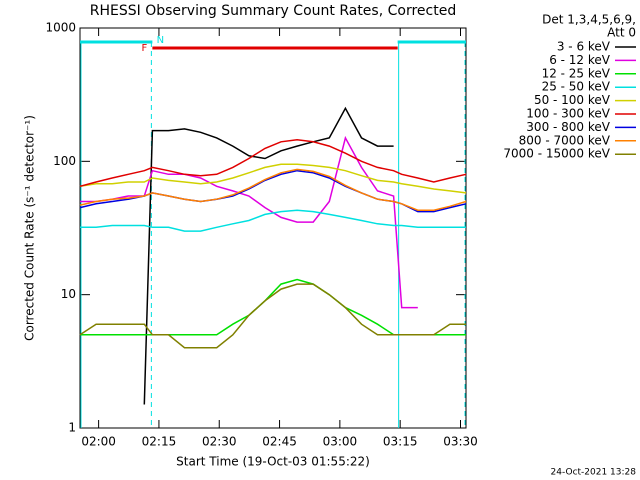 The height and width of the screenshot is (480, 640). Describe the element at coordinates (584, 47) in the screenshot. I see `legend-label: 3 - 6 keV` at that location.